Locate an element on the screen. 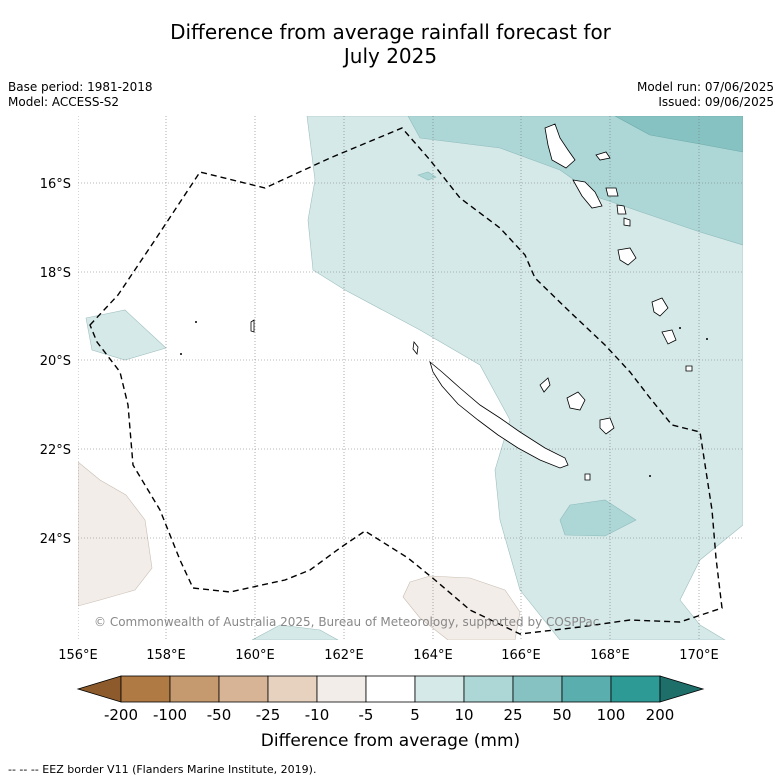  shepherd-islands is located at coordinates (627, 222).